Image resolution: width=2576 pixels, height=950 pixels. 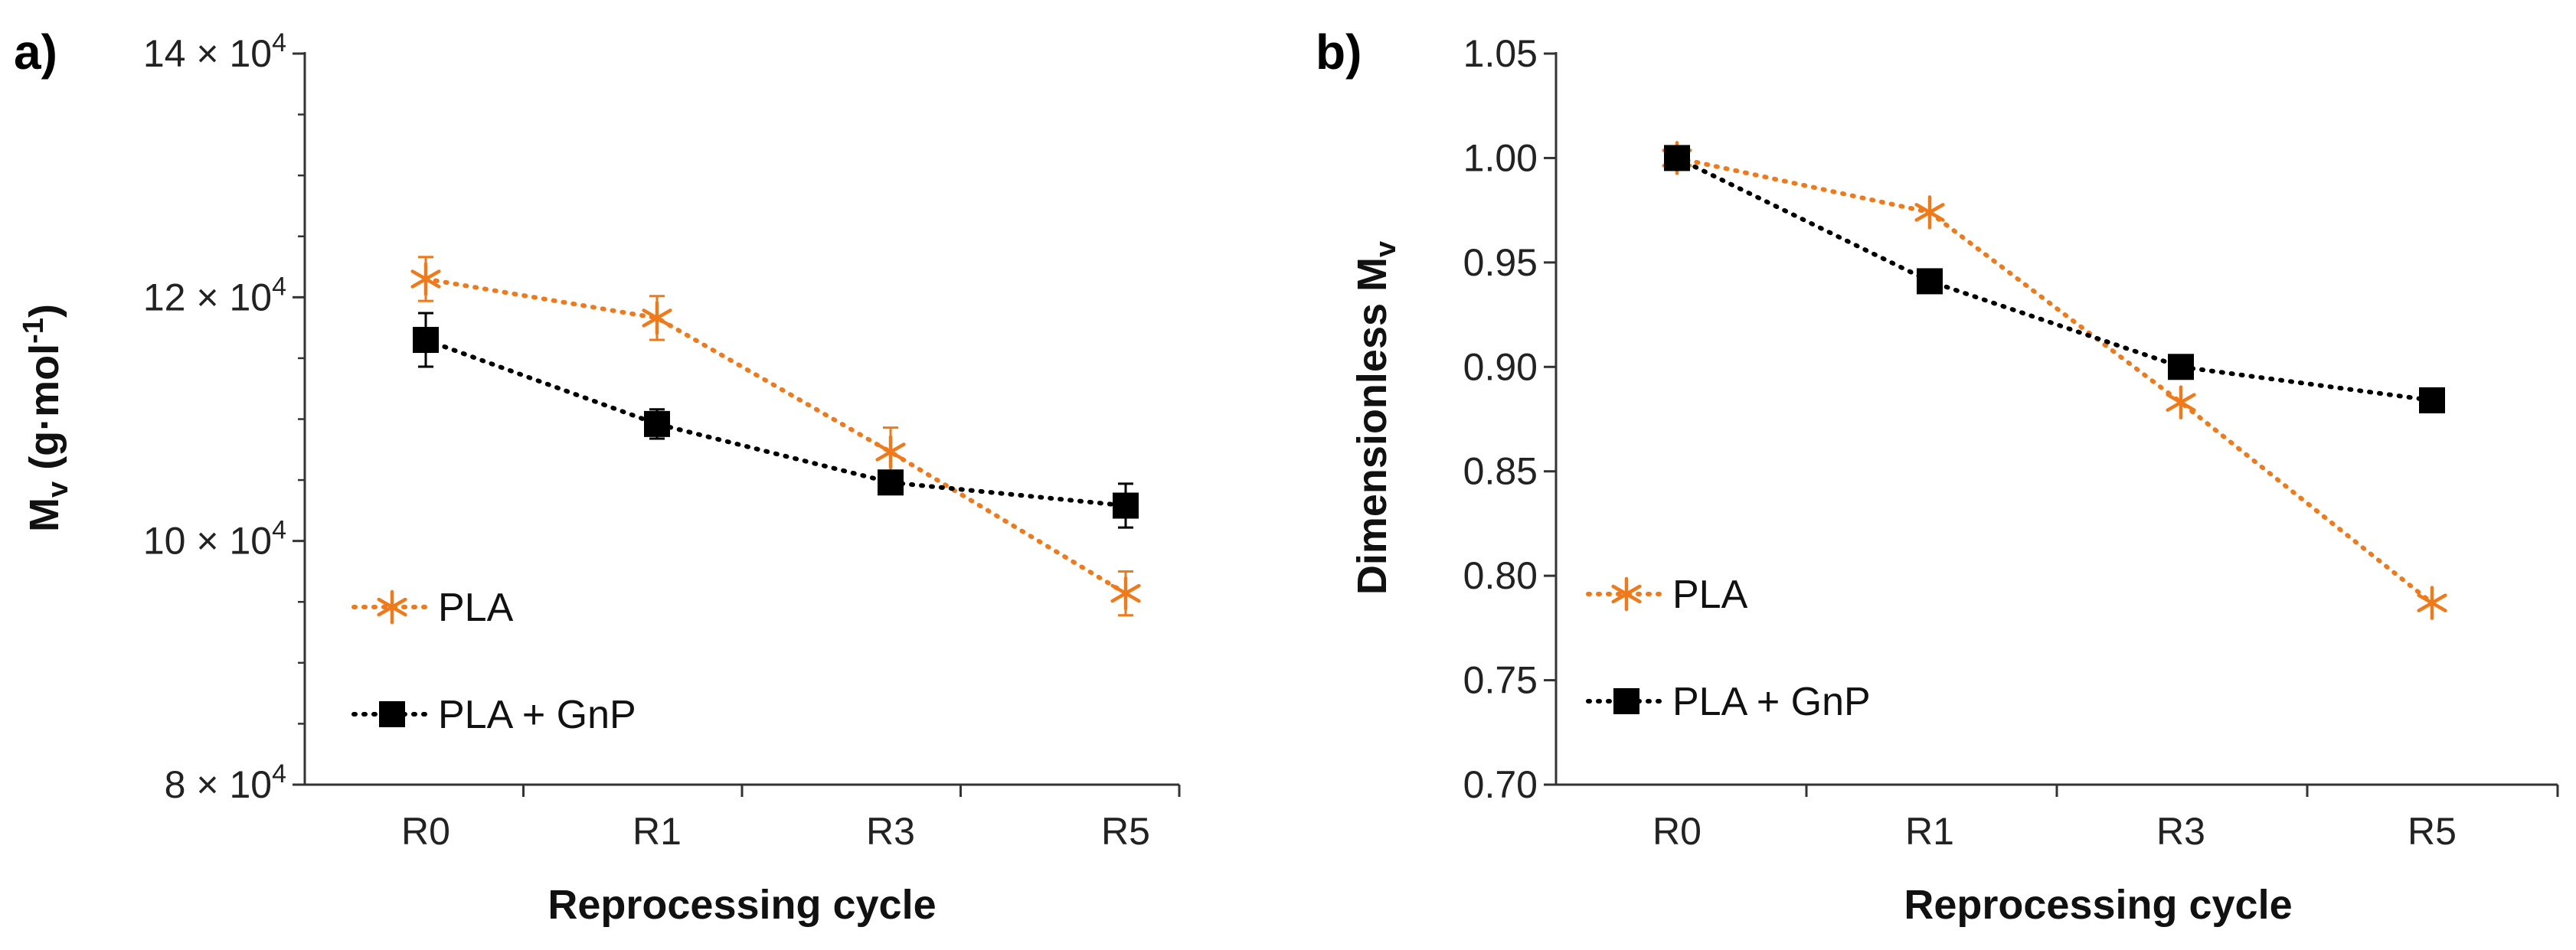 What do you see at coordinates (214, 51) in the screenshot?
I see `y-tick-label: 14 × 104` at bounding box center [214, 51].